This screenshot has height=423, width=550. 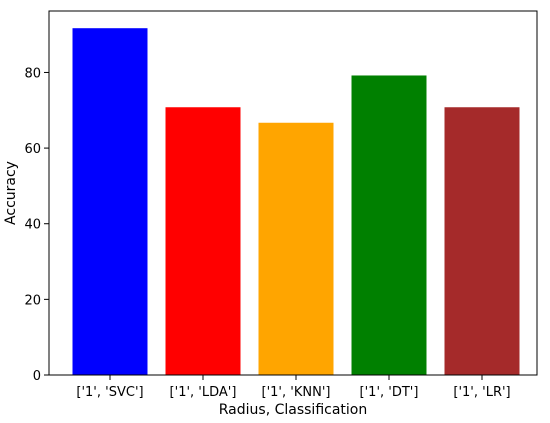 I want to click on x-axis-label: Radius, Classification, so click(x=293, y=410).